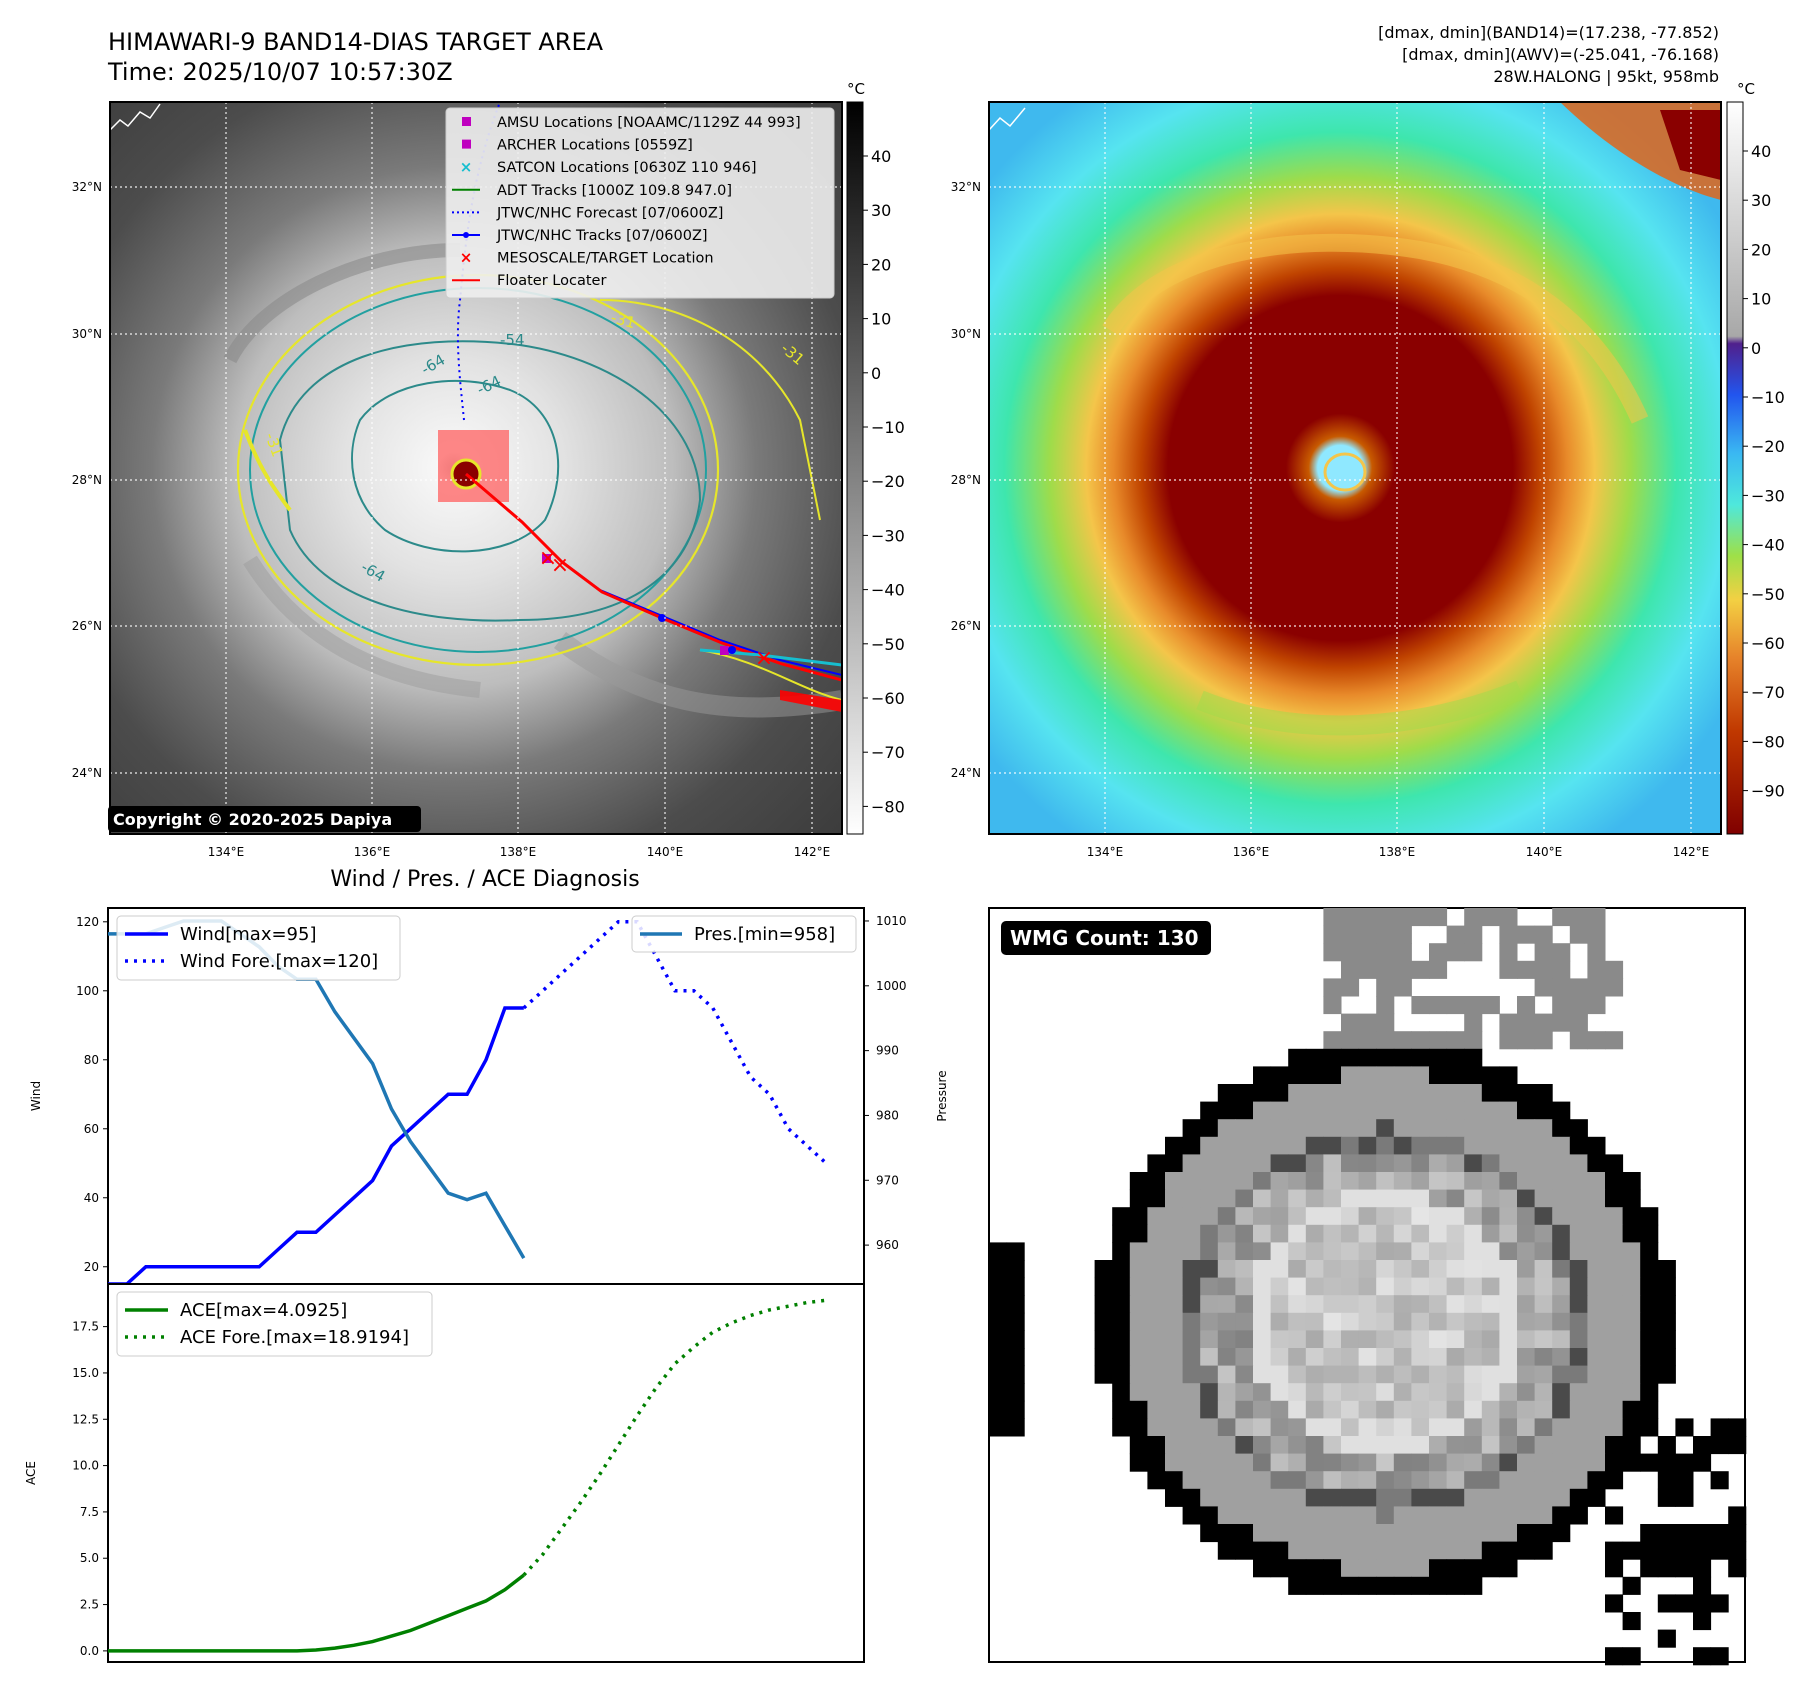 Image resolution: width=1801 pixels, height=1690 pixels. Describe the element at coordinates (87, 773) in the screenshot. I see `lat-label: 24°N` at that location.